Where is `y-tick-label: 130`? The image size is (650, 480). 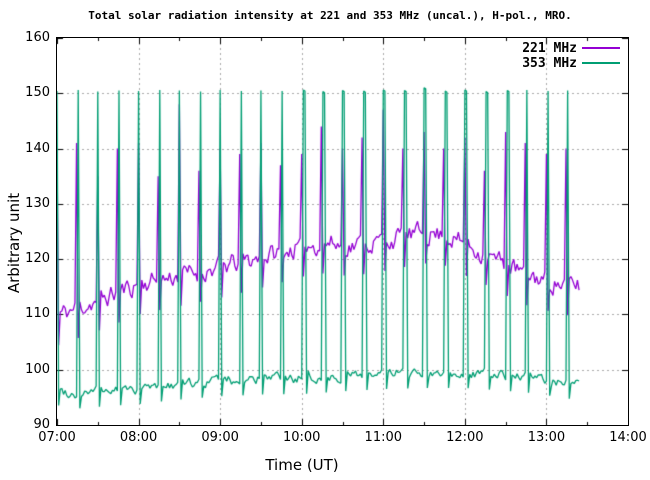 y-tick-label: 130 is located at coordinates (37, 203).